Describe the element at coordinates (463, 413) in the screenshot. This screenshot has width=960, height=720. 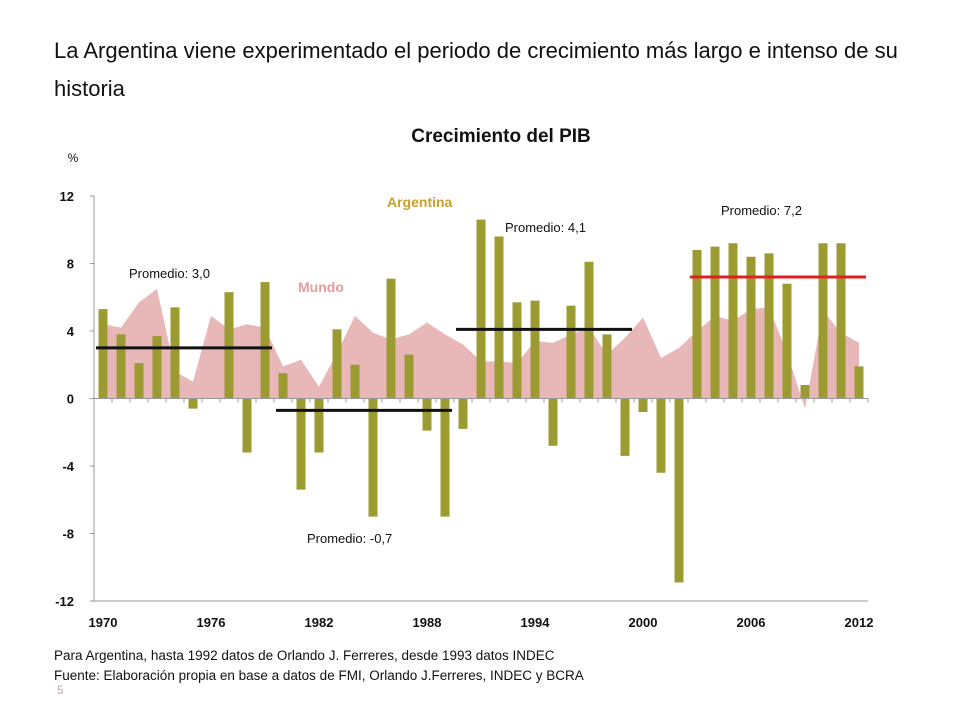
I see `bar-argentina-1990` at that location.